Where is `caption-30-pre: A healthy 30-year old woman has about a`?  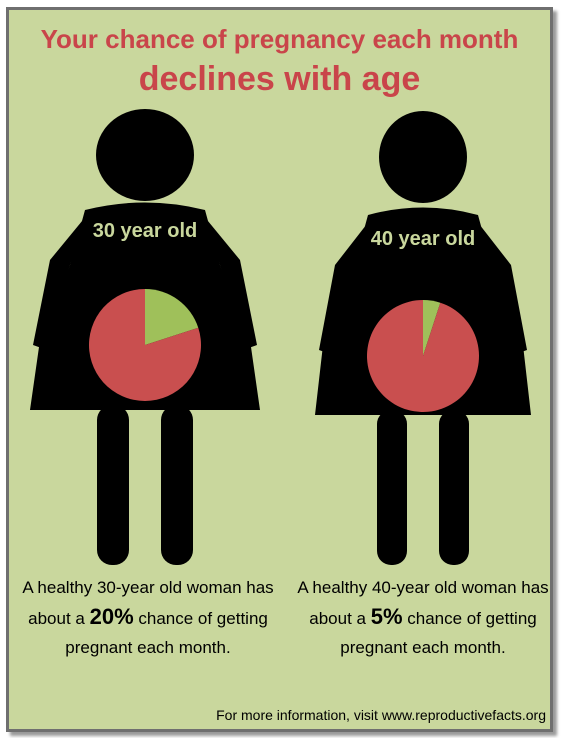 caption-30-pre: A healthy 30-year old woman has about a is located at coordinates (148, 603).